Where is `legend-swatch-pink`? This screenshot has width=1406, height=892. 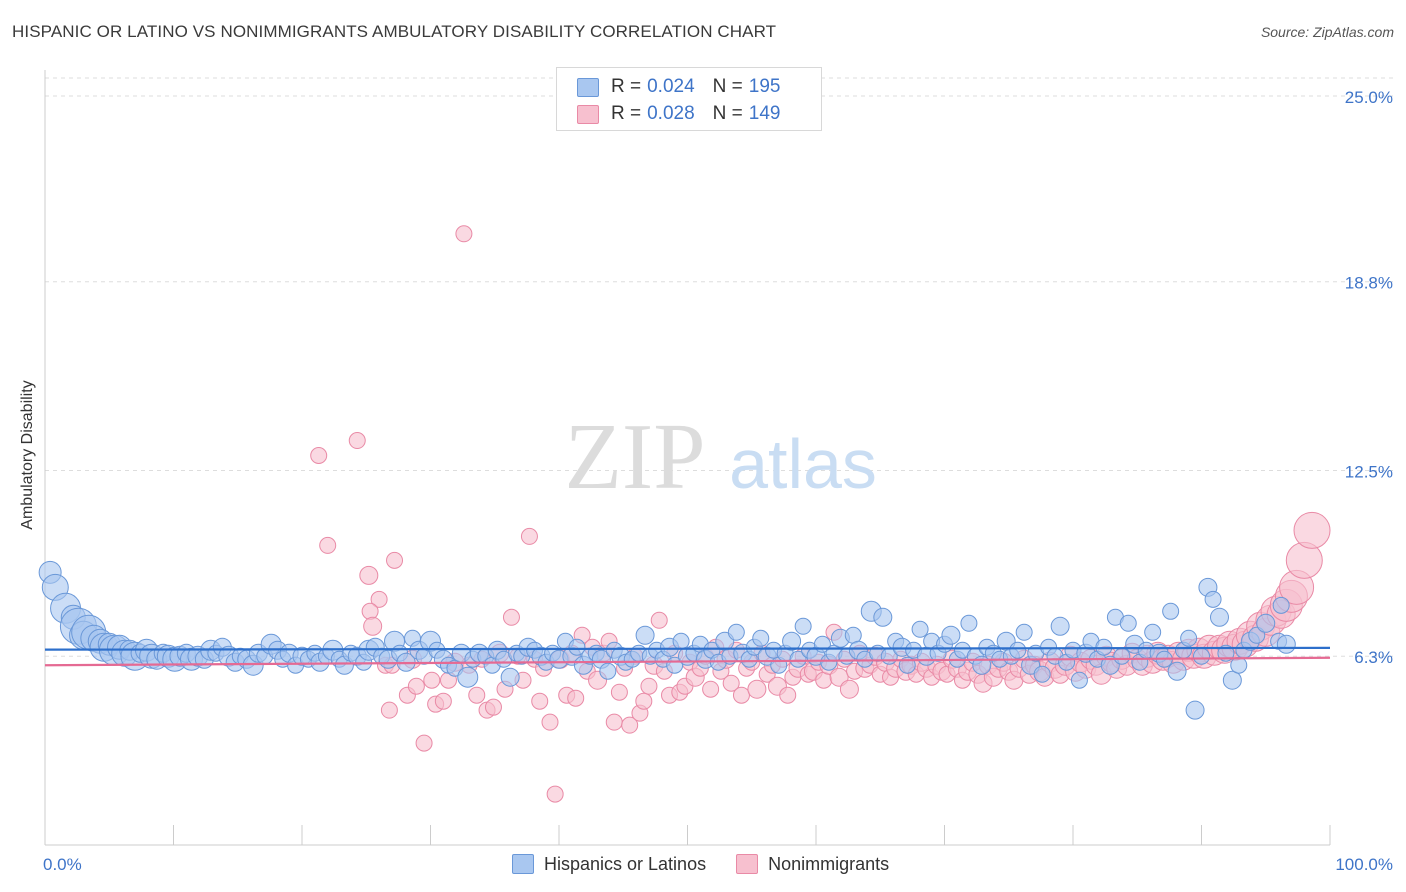 legend-swatch-pink is located at coordinates (588, 114).